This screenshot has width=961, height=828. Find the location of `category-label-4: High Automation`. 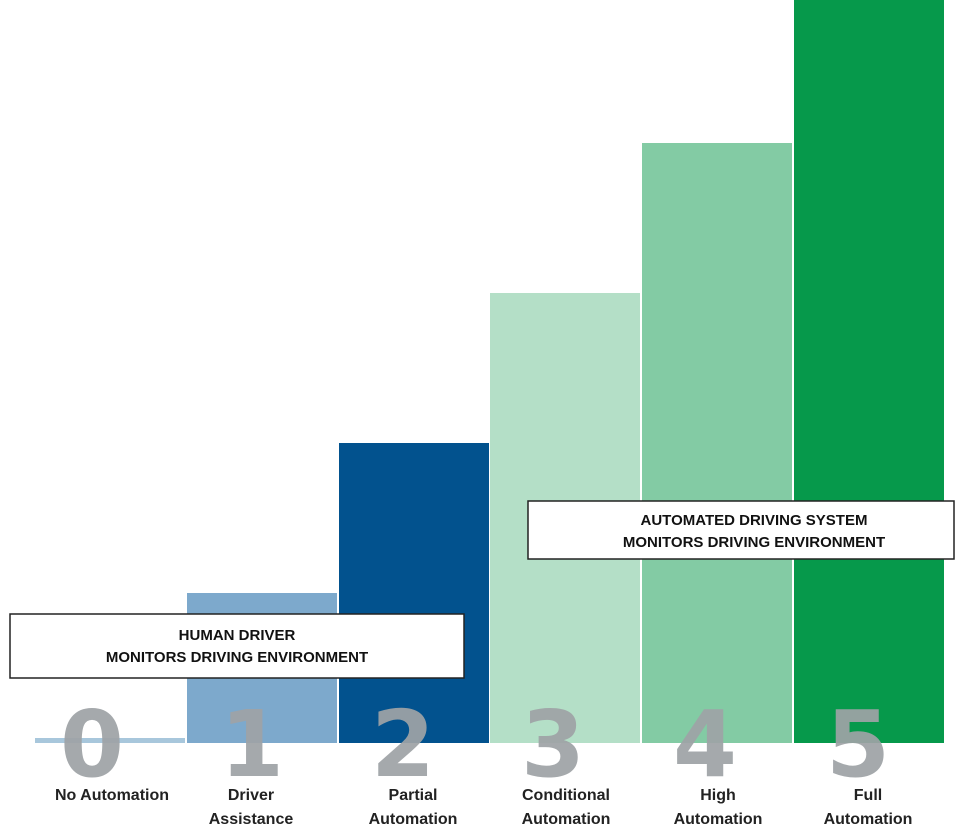

category-label-4: High Automation is located at coordinates (718, 807).